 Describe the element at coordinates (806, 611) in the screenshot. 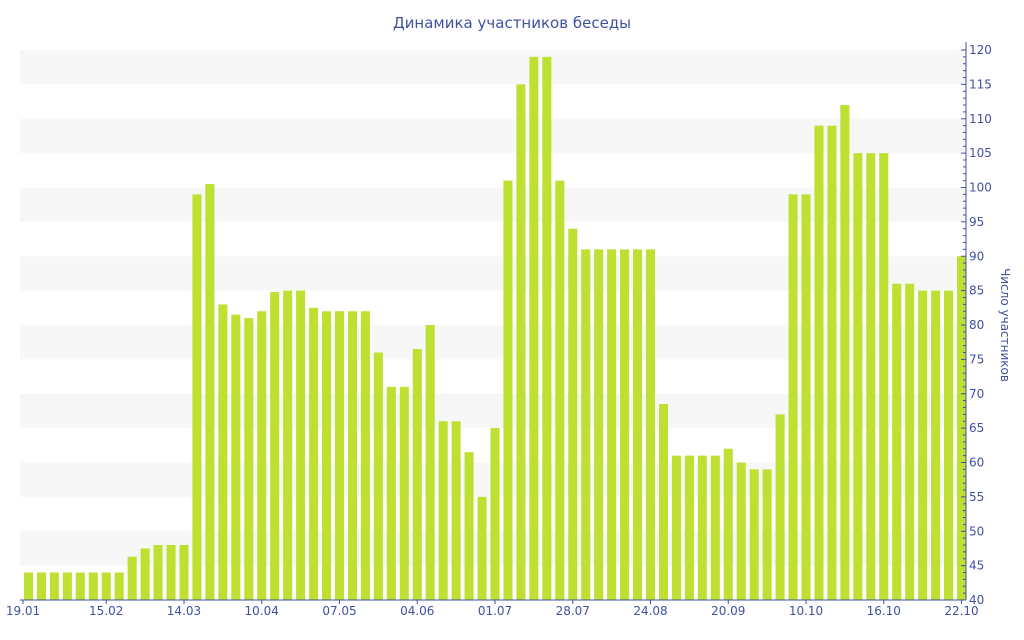

I see `x-tick-label: 10.10` at that location.